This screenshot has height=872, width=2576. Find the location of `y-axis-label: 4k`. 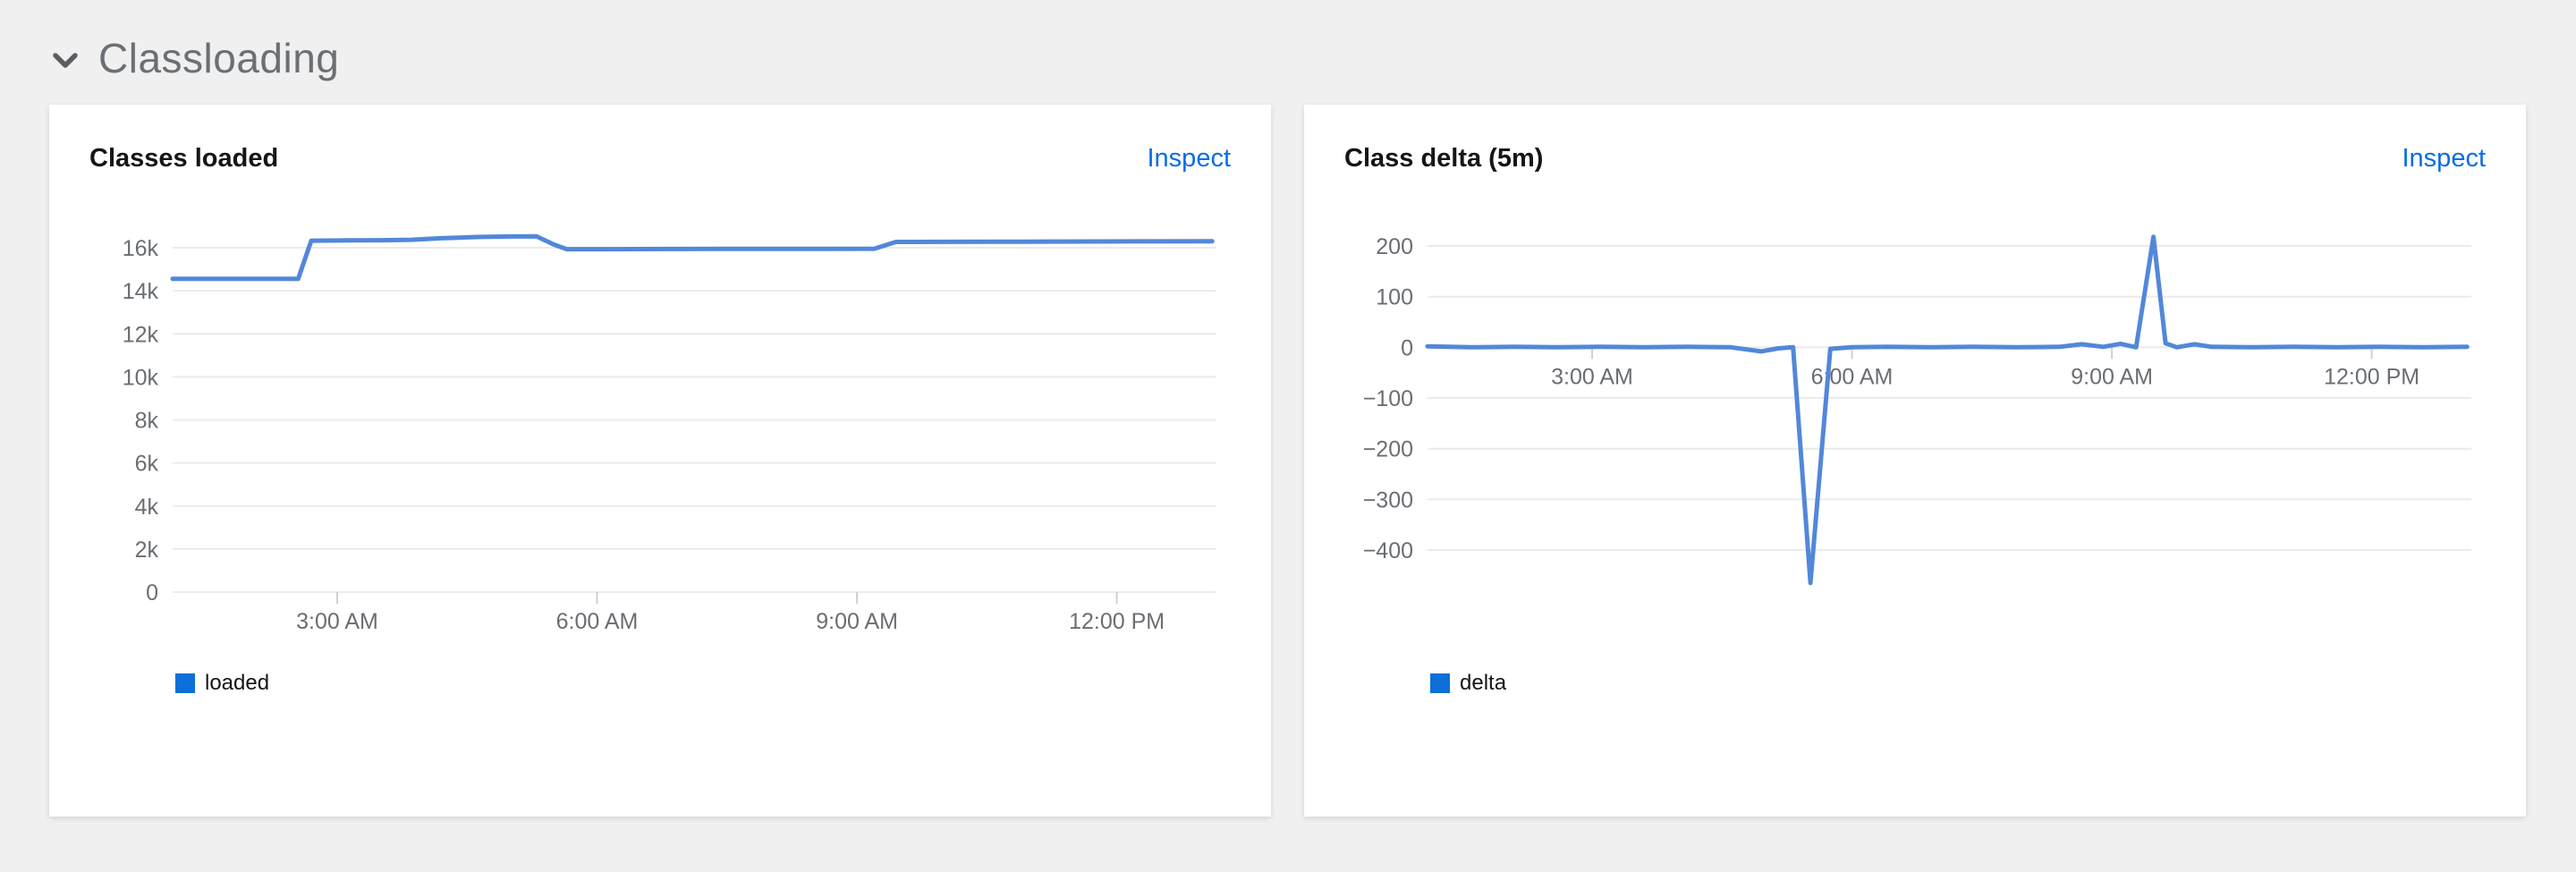

y-axis-label: 4k is located at coordinates (147, 507).